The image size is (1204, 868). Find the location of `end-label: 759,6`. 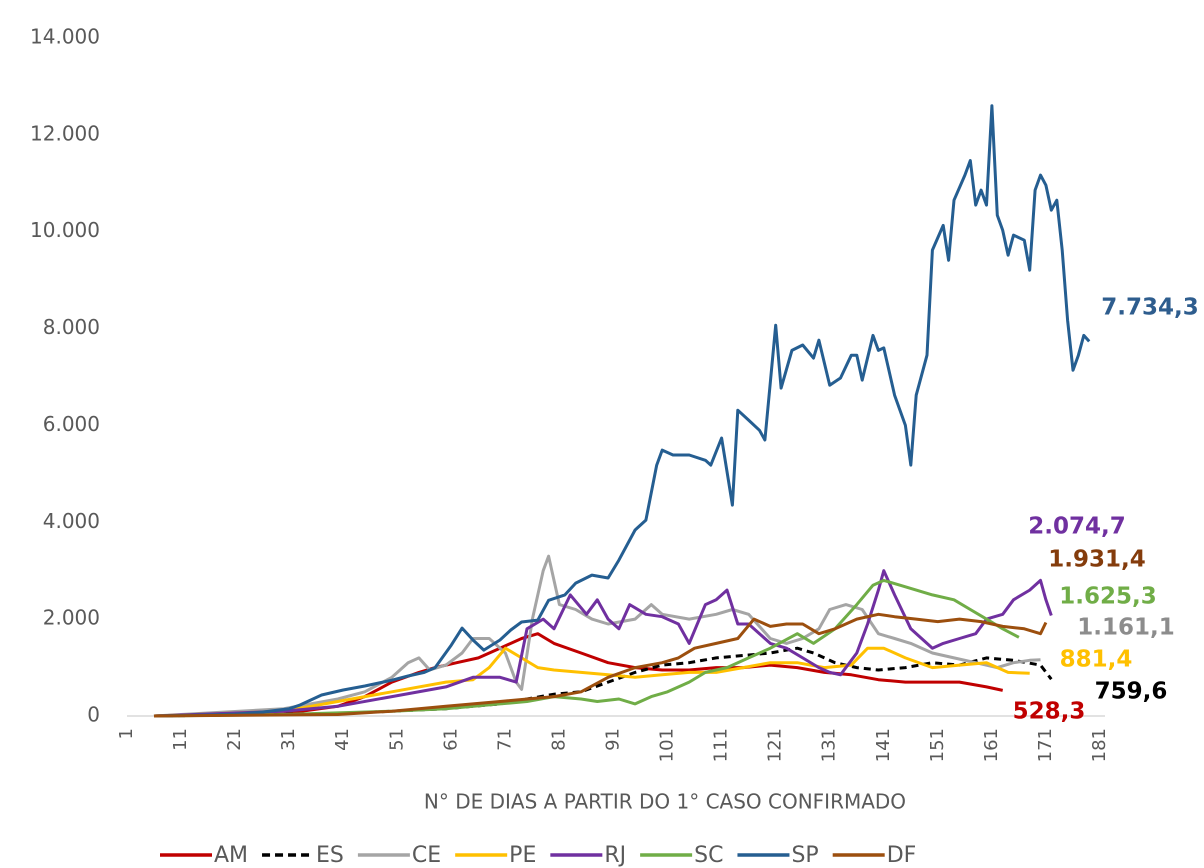

end-label: 759,6 is located at coordinates (1131, 692).